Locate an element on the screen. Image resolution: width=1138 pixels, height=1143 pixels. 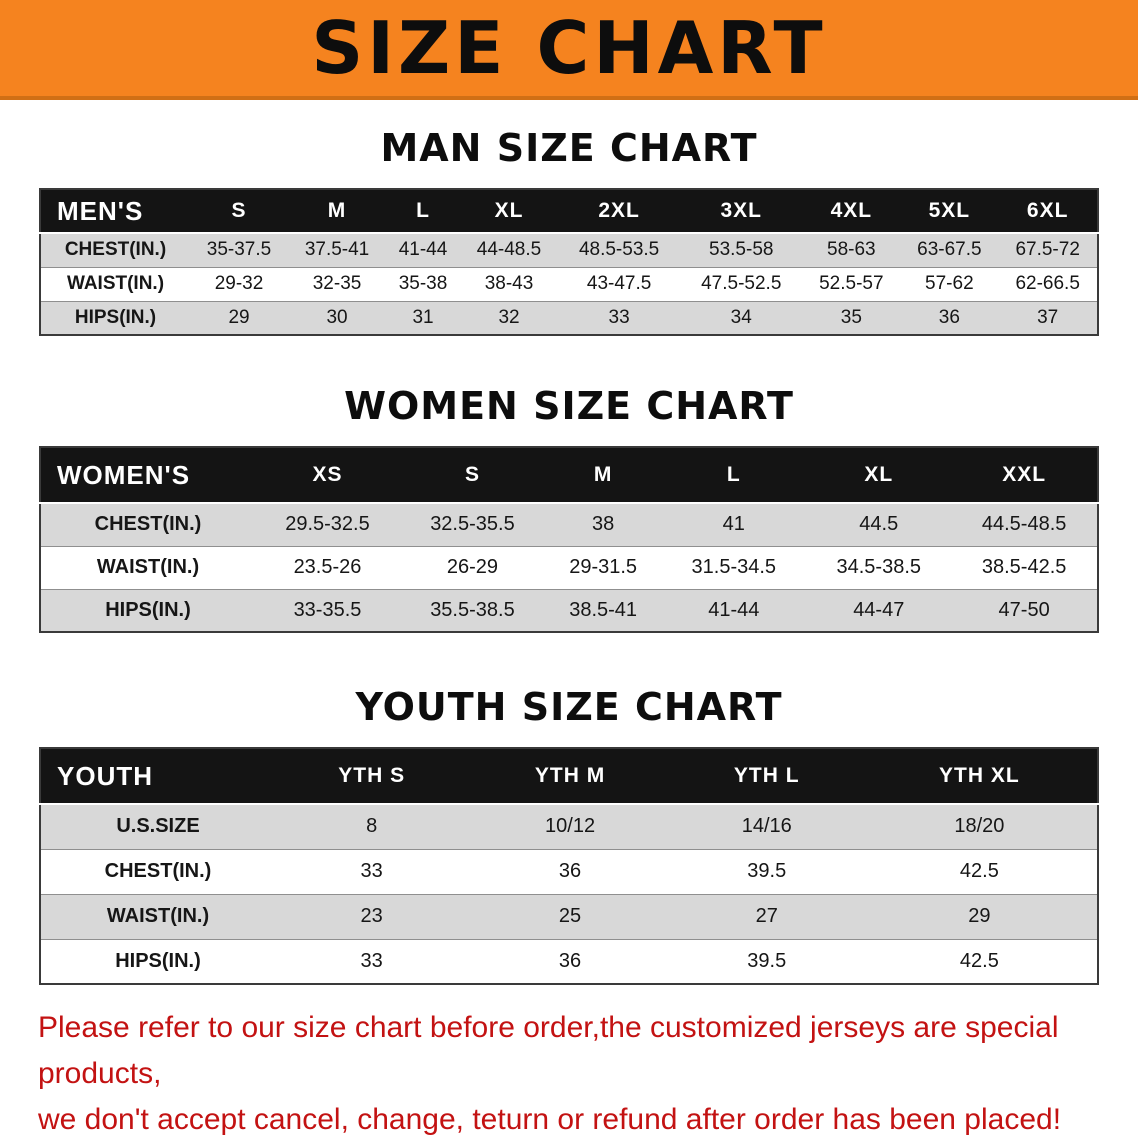
page-title: SIZE CHART is located at coordinates (569, 48).